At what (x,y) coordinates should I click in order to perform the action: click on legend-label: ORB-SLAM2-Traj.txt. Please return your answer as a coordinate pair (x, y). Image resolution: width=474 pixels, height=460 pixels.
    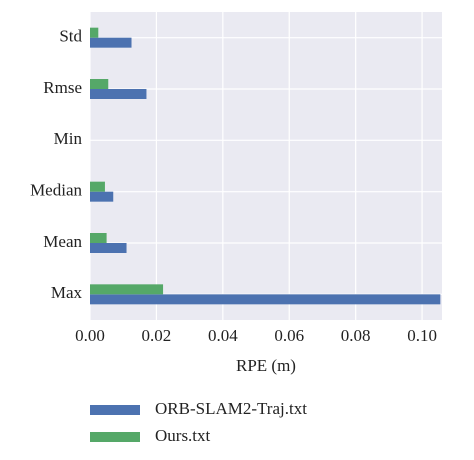
    Looking at the image, I should click on (231, 408).